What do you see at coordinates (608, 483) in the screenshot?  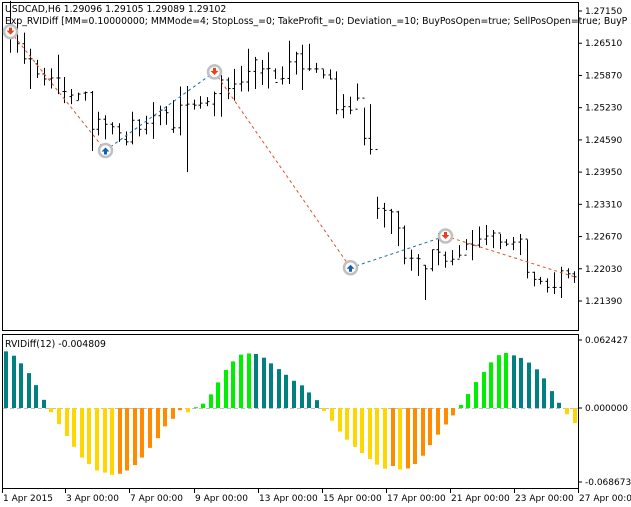 I see `indicator-label: -0.068673` at bounding box center [608, 483].